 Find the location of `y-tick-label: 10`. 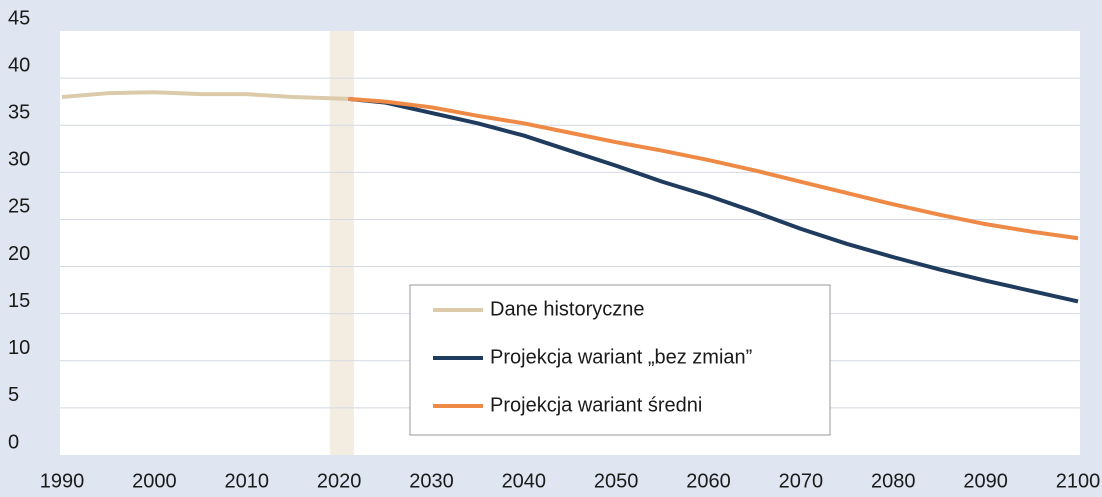

y-tick-label: 10 is located at coordinates (19, 348).